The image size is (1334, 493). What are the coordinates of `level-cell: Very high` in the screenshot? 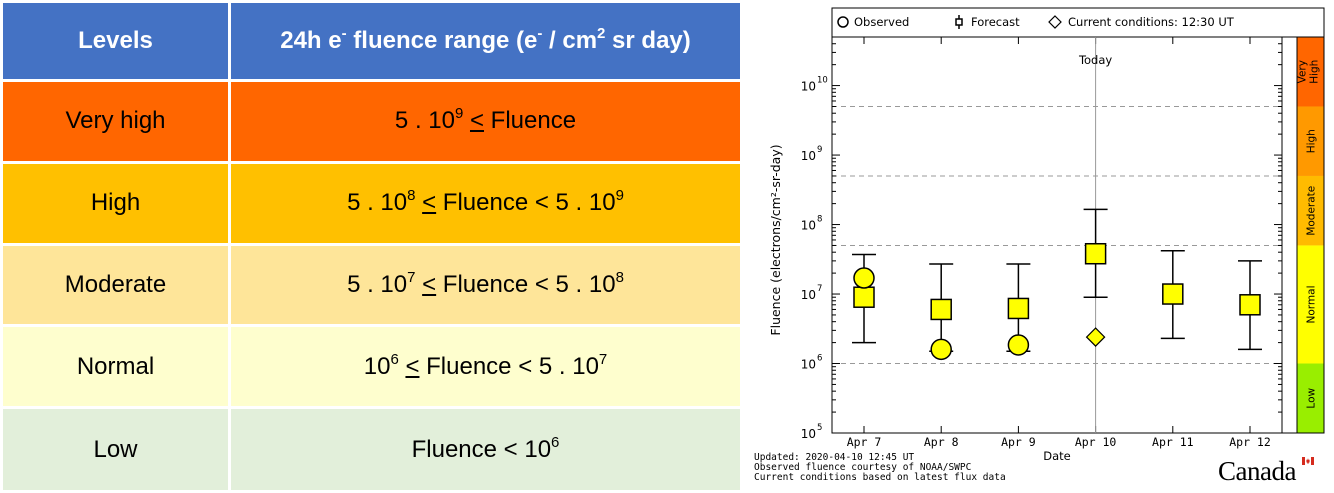 It's located at (115, 121).